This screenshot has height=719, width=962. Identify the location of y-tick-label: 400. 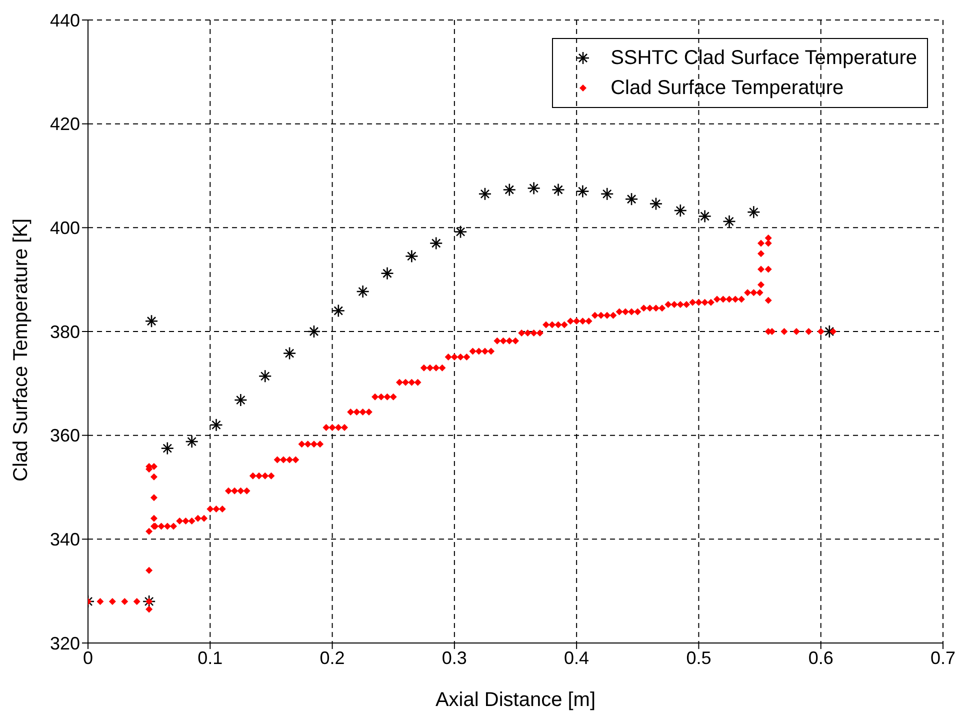
(65, 228).